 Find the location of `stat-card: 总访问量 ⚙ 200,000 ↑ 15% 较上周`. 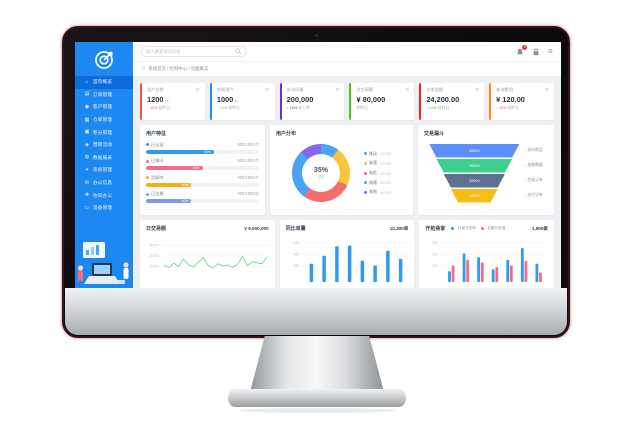

stat-card: 总访问量 ⚙ 200,000 ↑ 15% 较上周 is located at coordinates (312, 101).